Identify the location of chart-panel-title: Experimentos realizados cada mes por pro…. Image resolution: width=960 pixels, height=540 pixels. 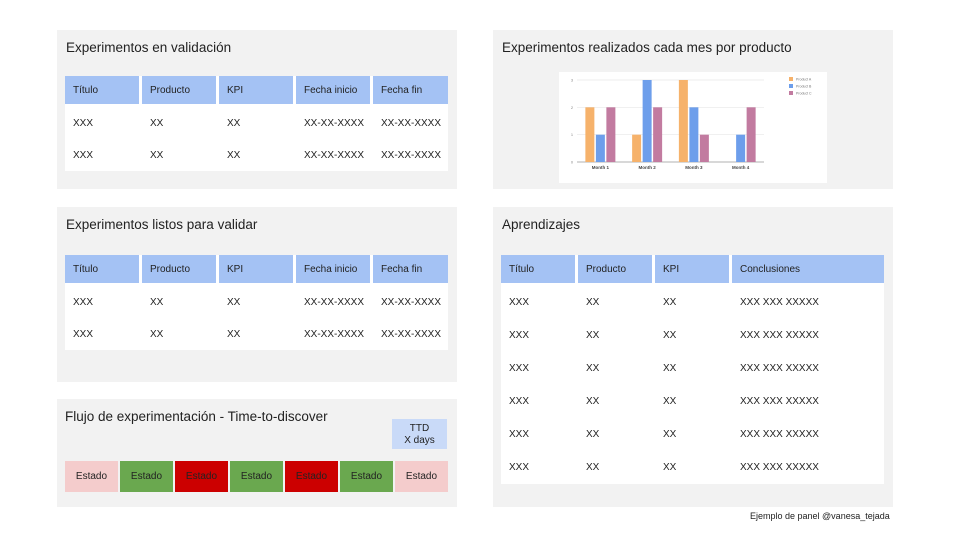
(647, 47).